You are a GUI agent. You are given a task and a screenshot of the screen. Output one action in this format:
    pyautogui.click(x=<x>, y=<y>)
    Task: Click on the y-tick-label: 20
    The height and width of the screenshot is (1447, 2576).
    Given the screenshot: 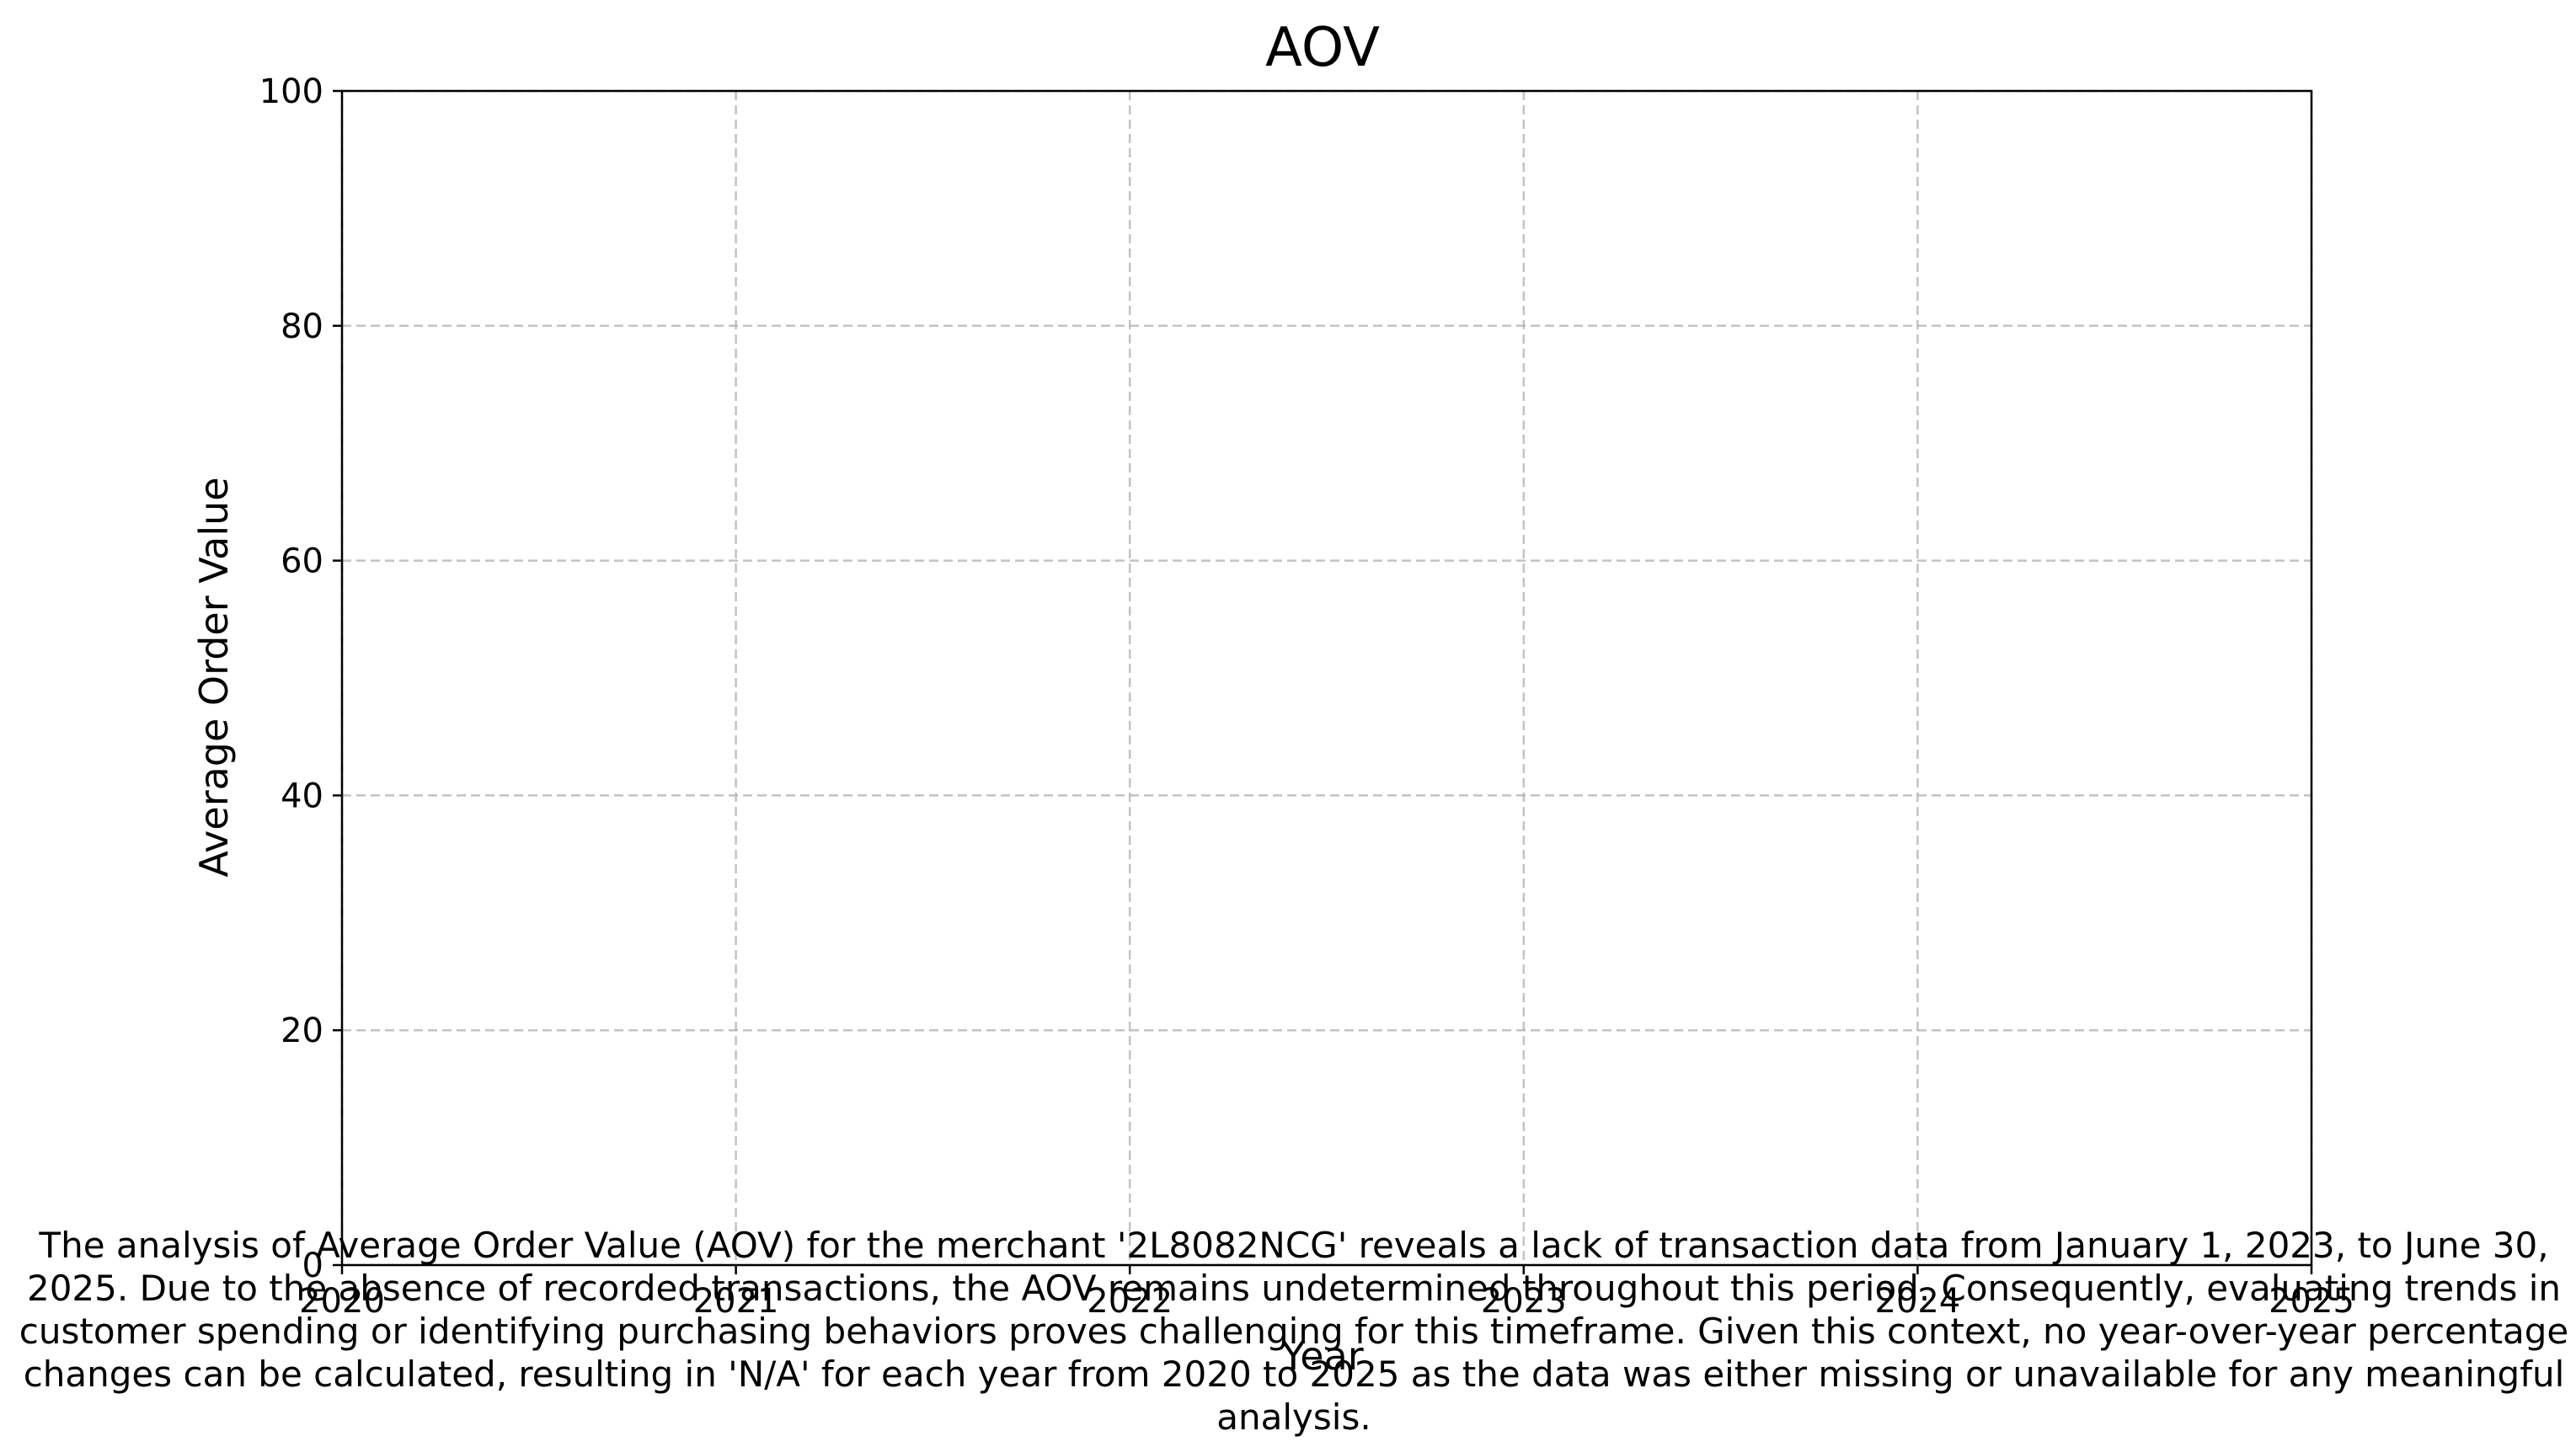 What is the action you would take?
    pyautogui.click(x=302, y=1031)
    